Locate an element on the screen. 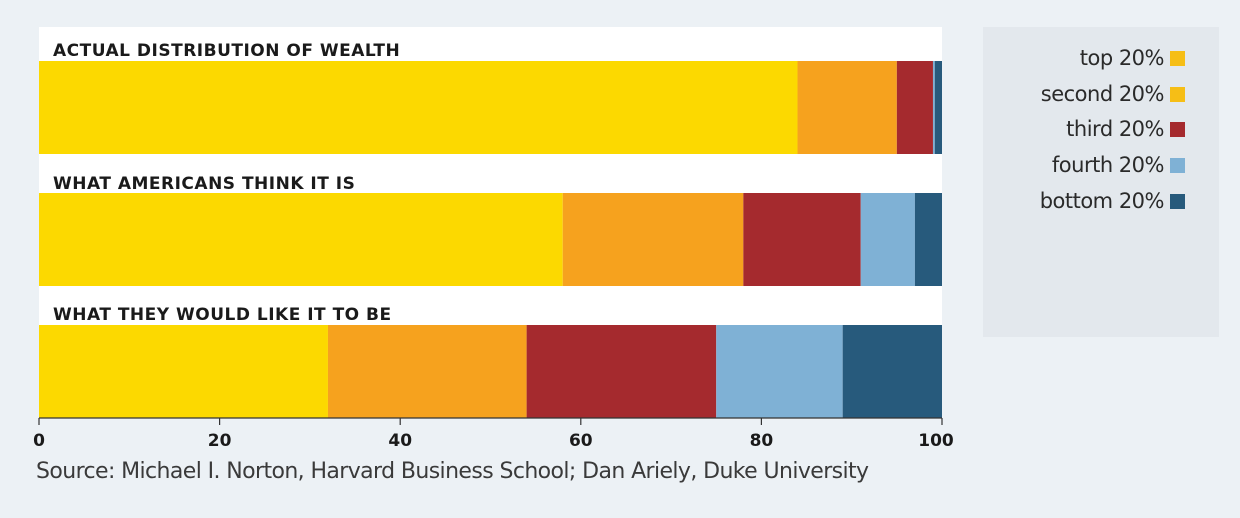 The width and height of the screenshot is (1240, 518). x-tick-label-40: 40 is located at coordinates (400, 441).